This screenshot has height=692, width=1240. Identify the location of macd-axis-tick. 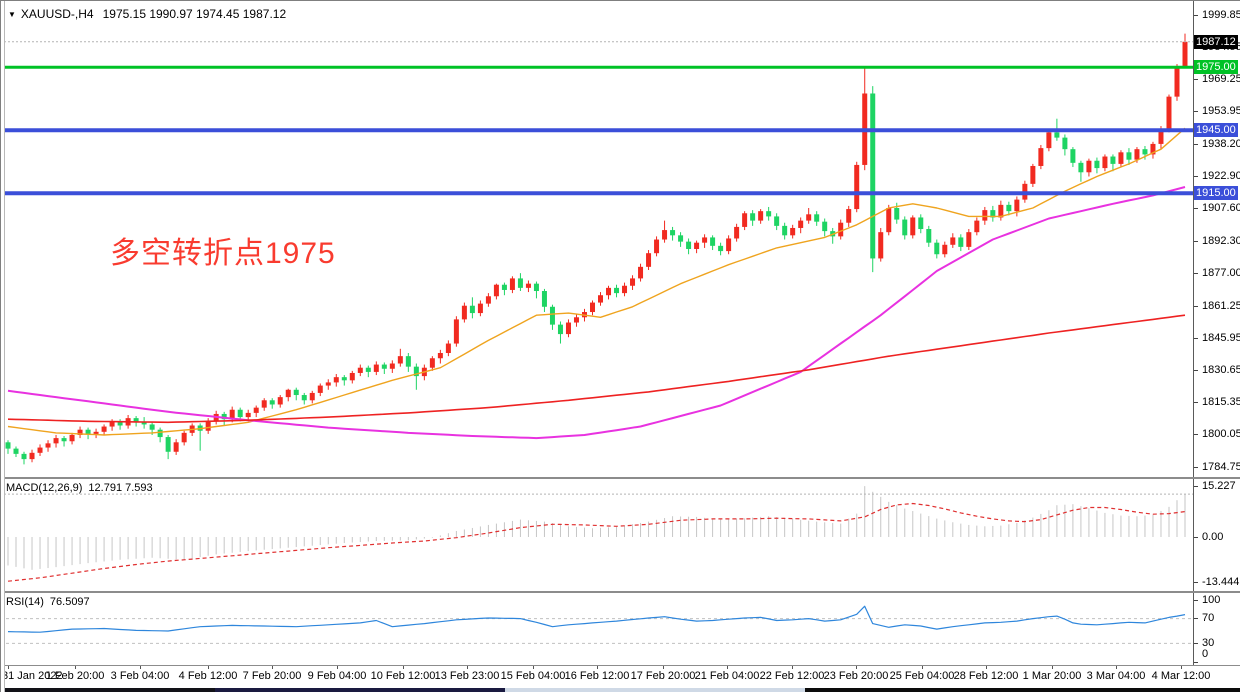
(1196, 582).